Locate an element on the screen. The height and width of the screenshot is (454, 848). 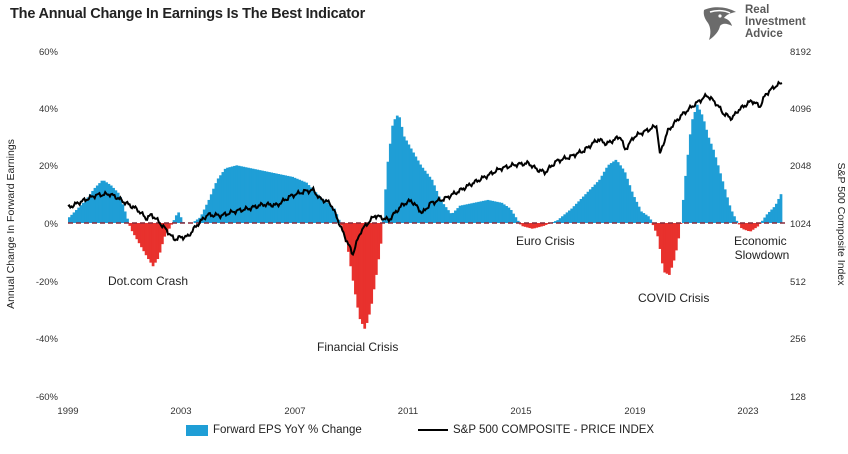
annotation-financial: Financial Crisis is located at coordinates (357, 347).